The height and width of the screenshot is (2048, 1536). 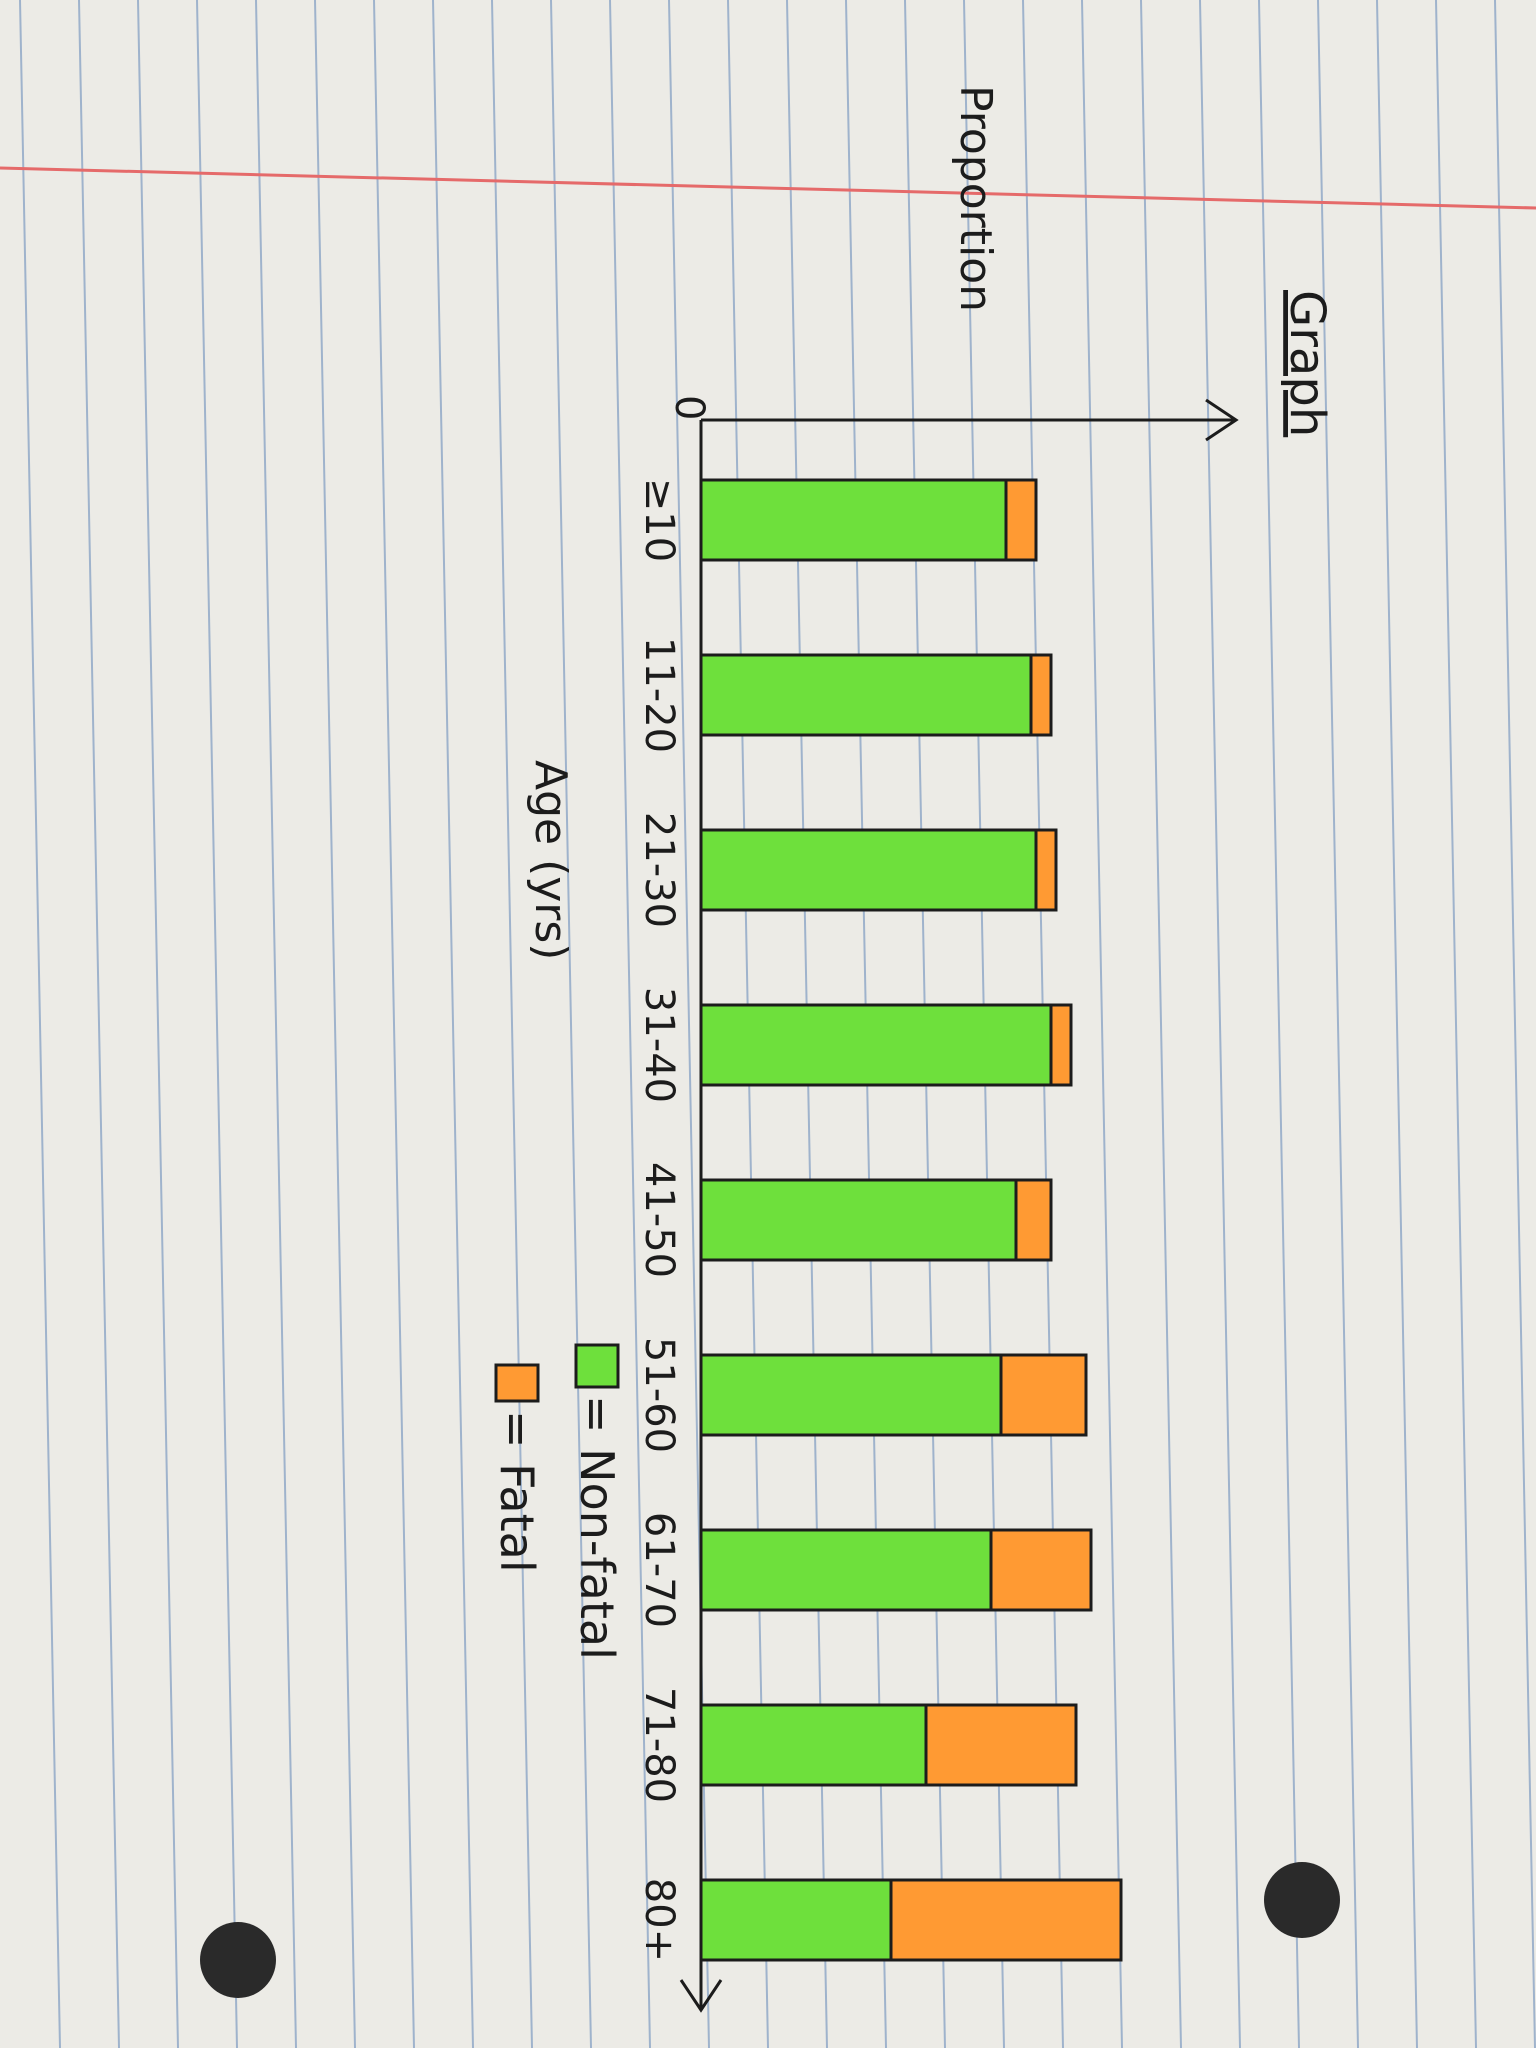 I want to click on legend-label-non-fatal: = Non-fatal, so click(x=597, y=1527).